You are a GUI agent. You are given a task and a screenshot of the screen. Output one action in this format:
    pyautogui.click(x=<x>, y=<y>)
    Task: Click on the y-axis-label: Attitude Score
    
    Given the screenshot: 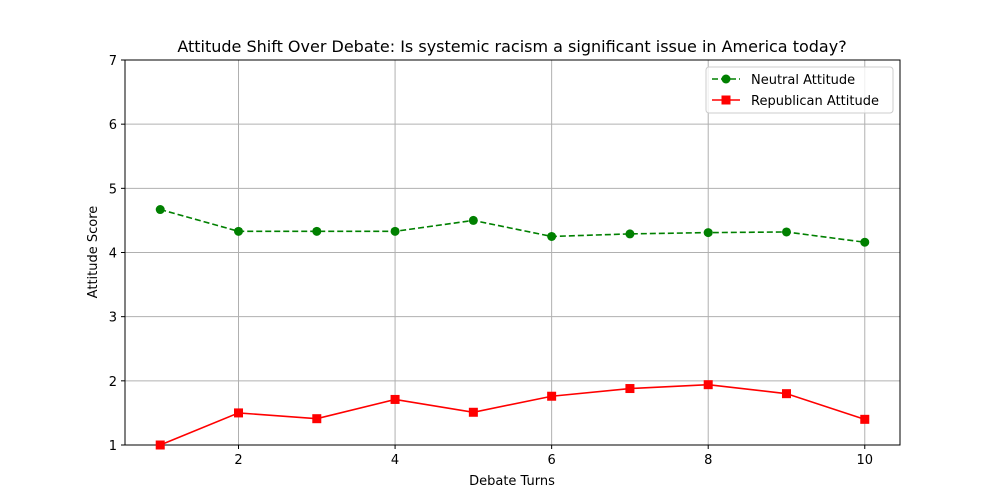 What is the action you would take?
    pyautogui.click(x=93, y=252)
    